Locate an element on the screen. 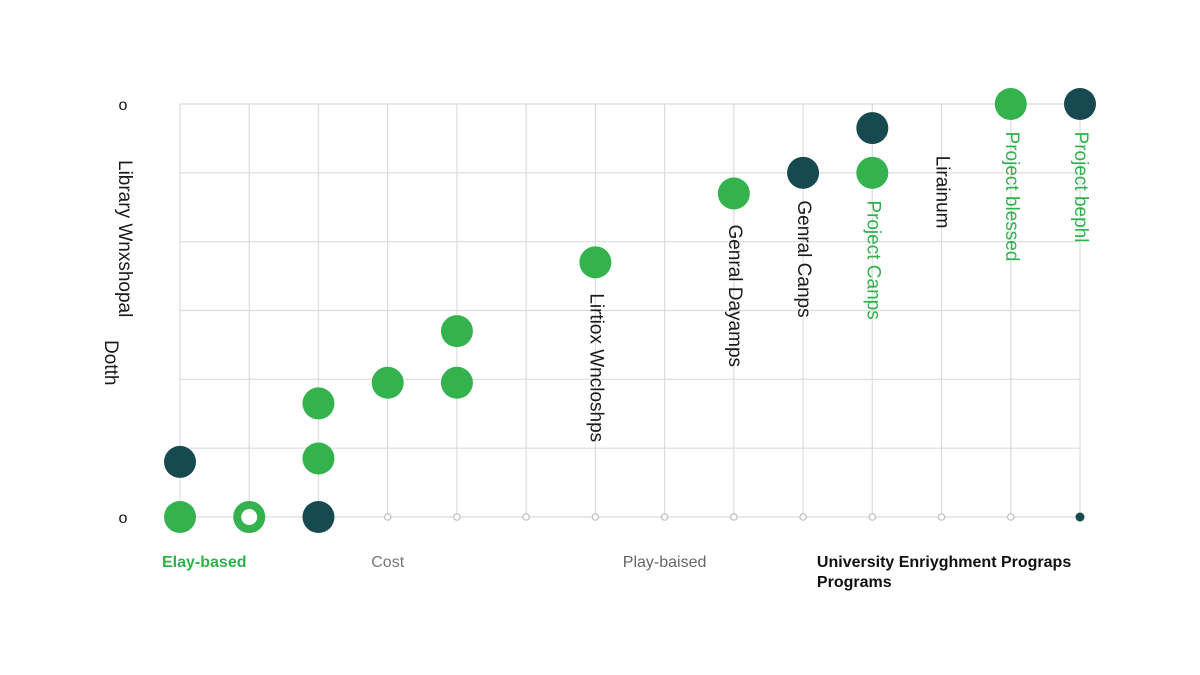  point-annotation: Genral Dayamps is located at coordinates (734, 295).